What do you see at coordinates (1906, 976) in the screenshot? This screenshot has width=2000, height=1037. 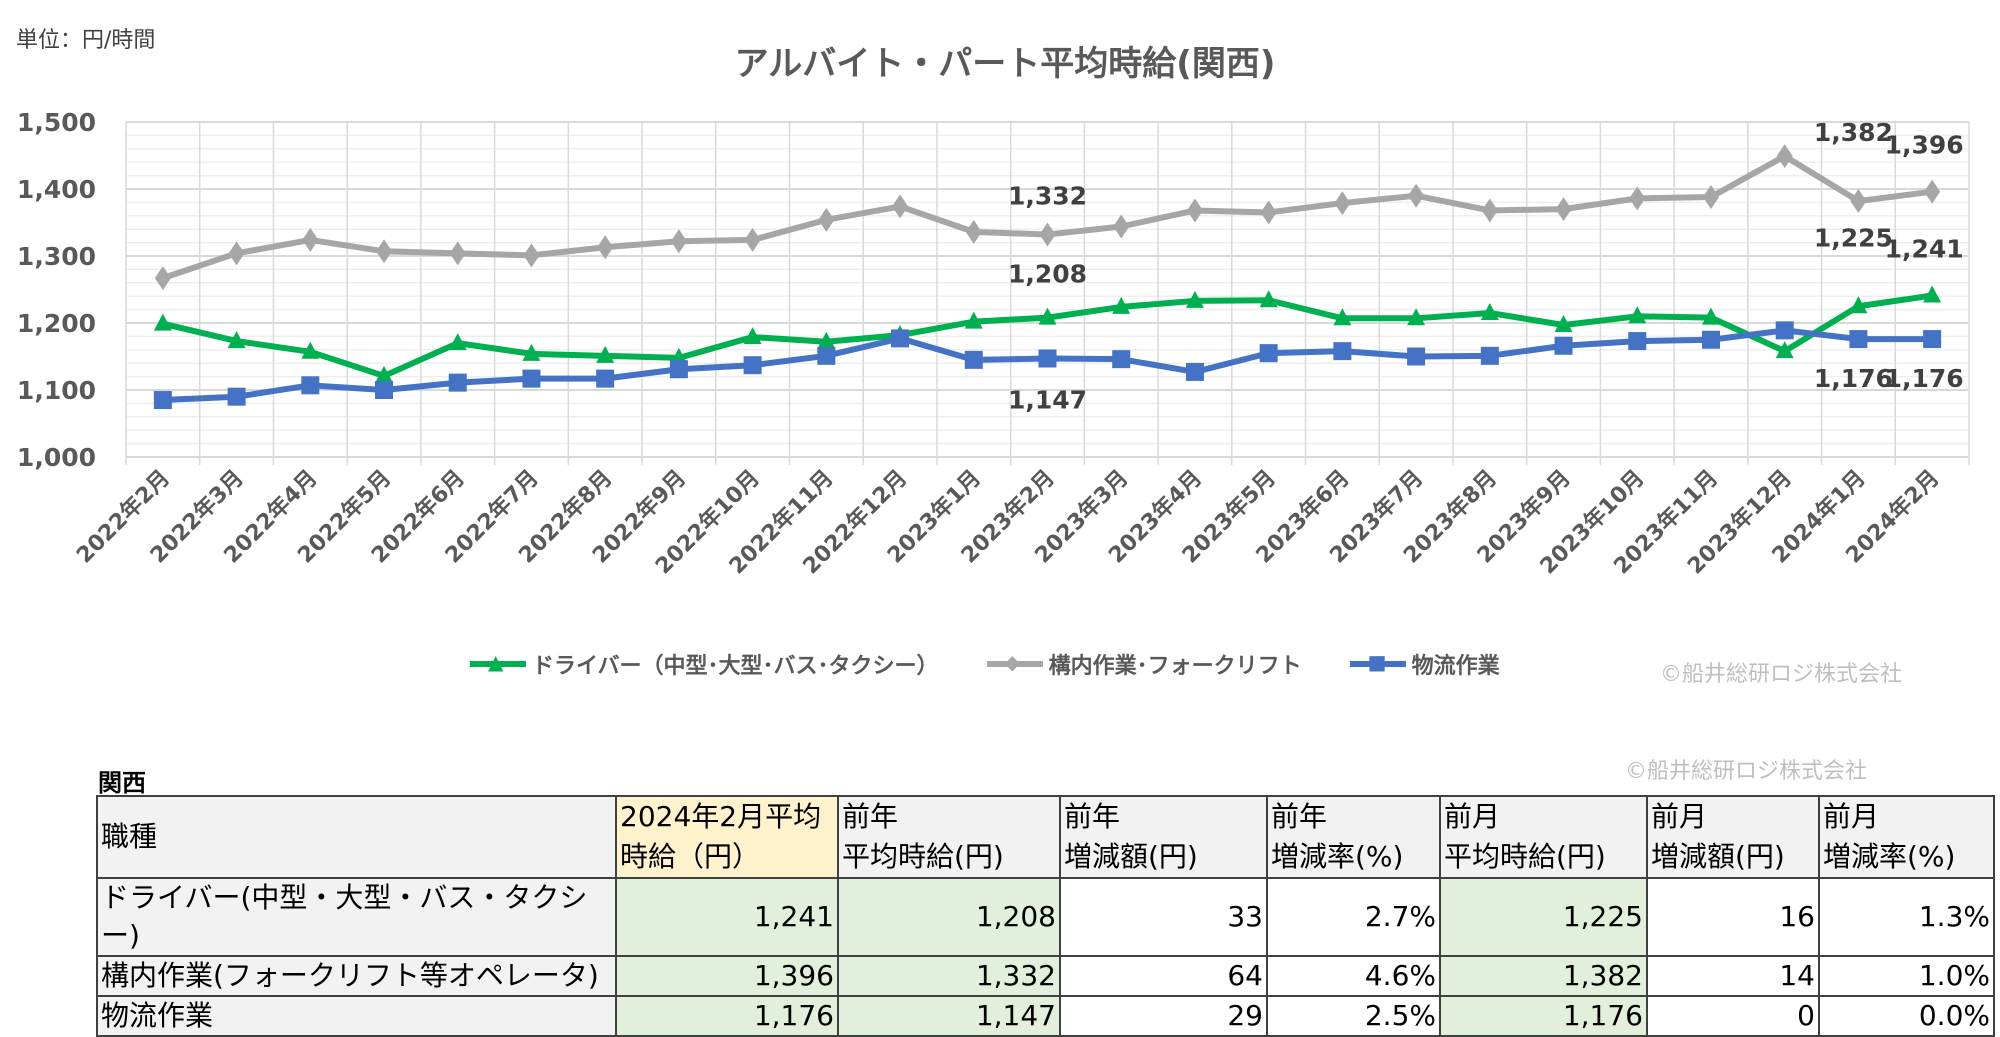 I see `cell-prev-month-rate: 1.0%` at bounding box center [1906, 976].